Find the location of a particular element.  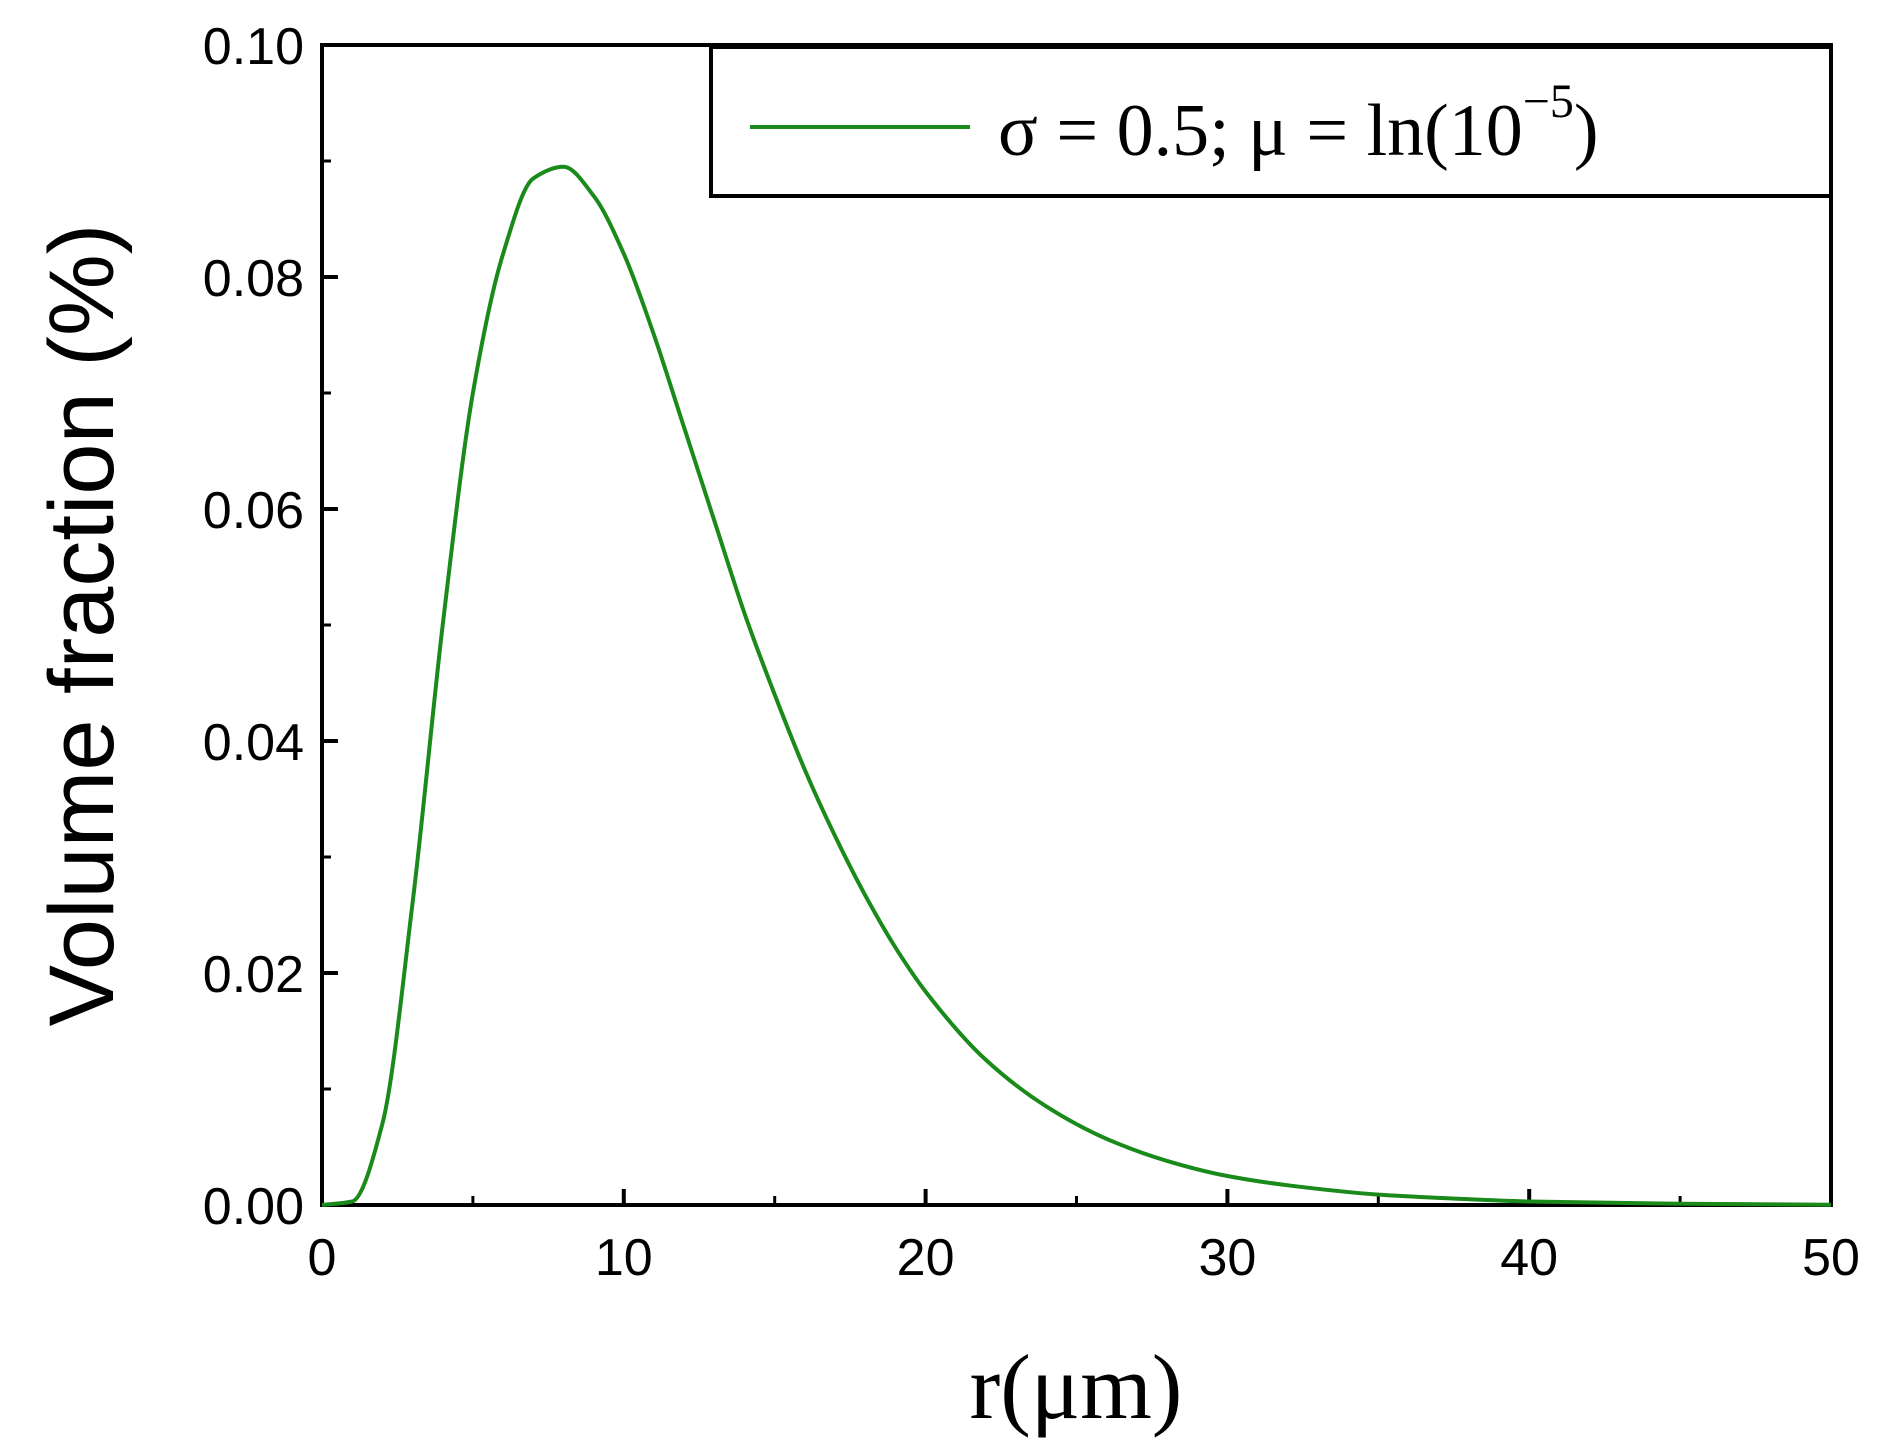

x-axis-ticks: 0 10 20 30 40 50 is located at coordinates (1084, 1238).